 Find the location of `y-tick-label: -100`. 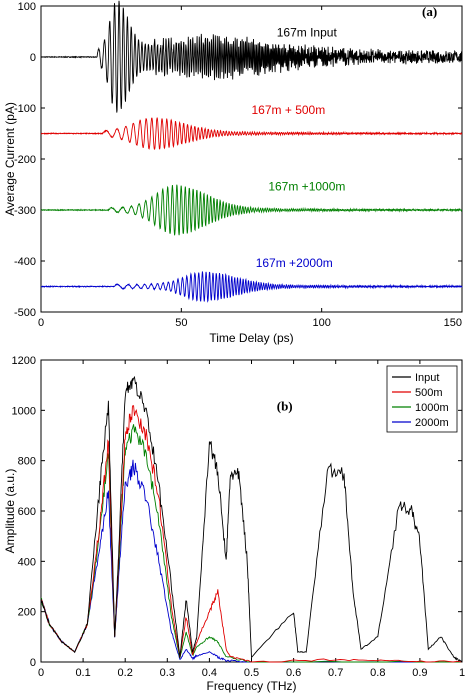

y-tick-label: -100 is located at coordinates (25, 109).